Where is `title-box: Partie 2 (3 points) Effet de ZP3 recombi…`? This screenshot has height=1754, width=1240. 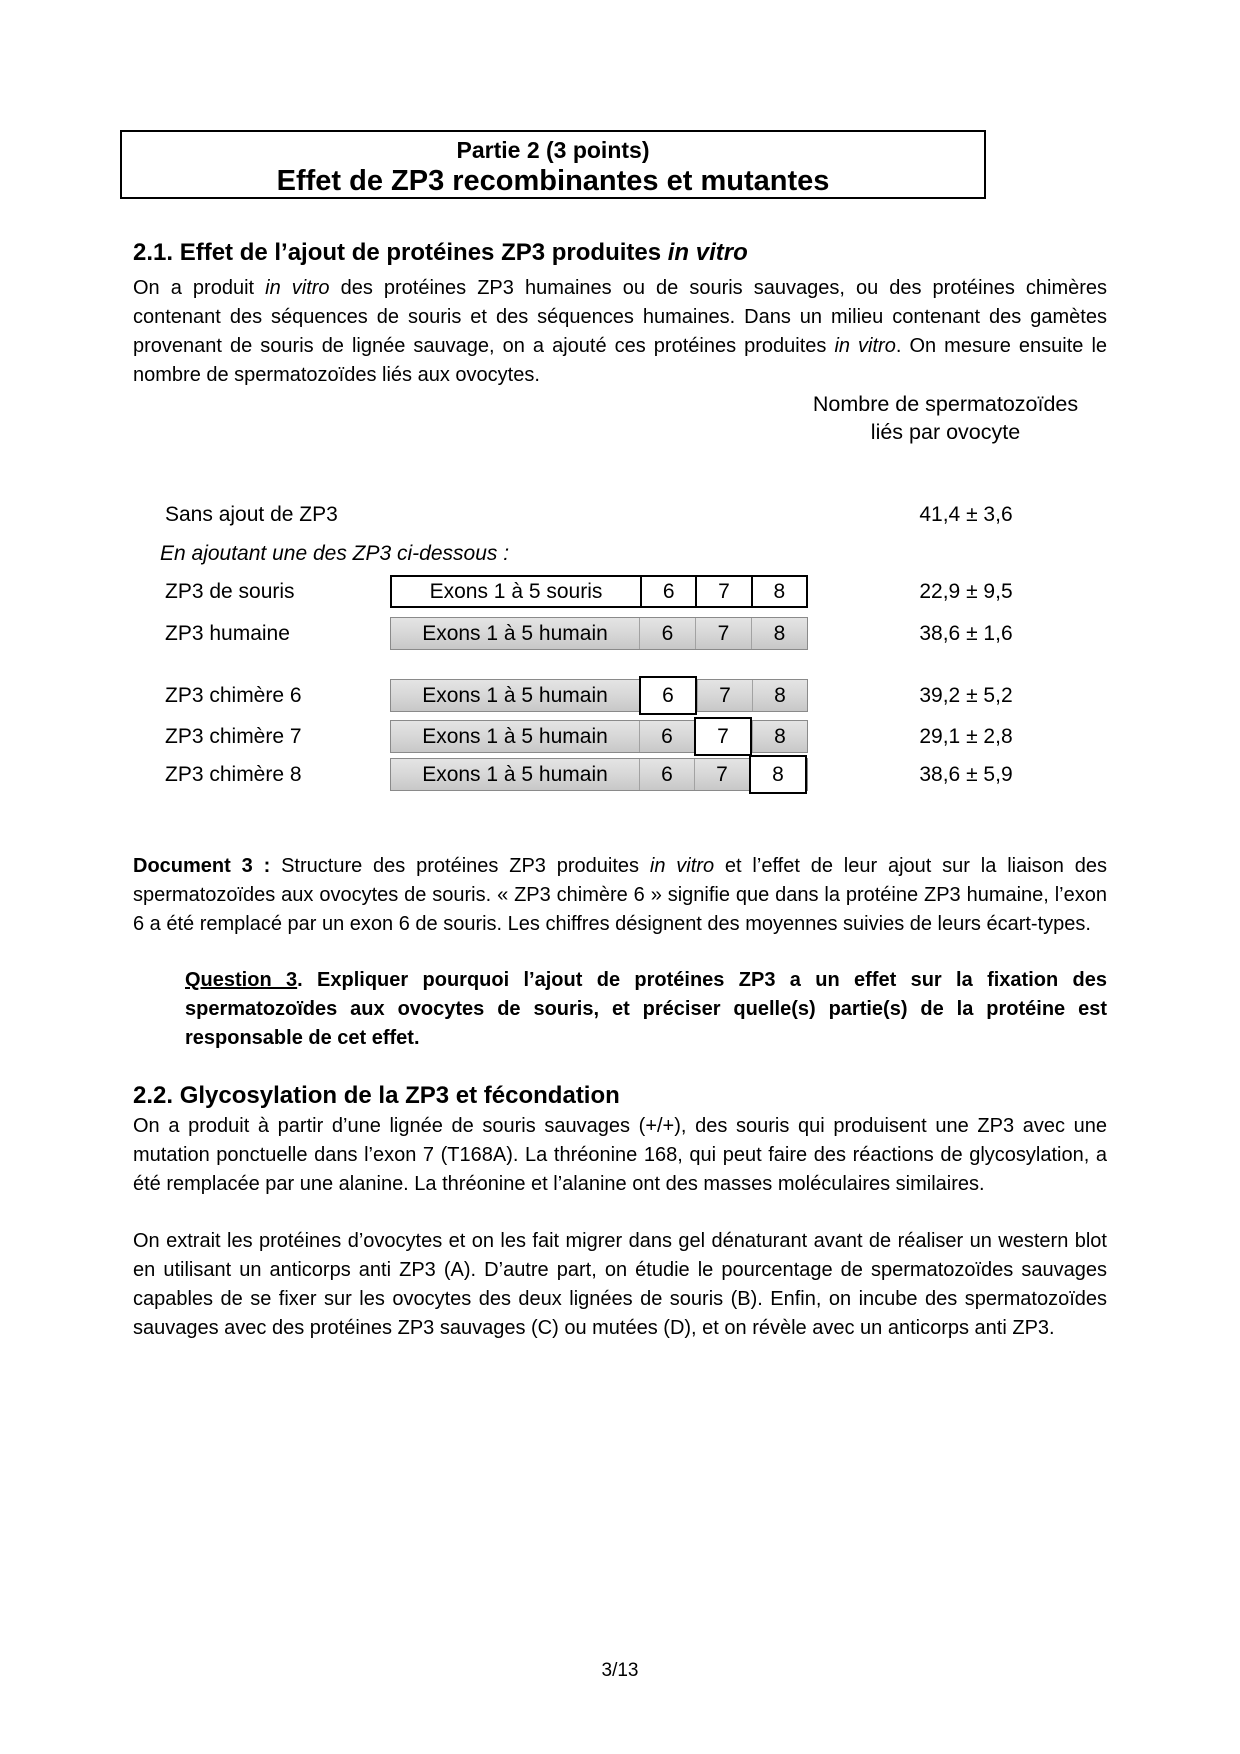 title-box: Partie 2 (3 points) Effet de ZP3 recombi… is located at coordinates (553, 164).